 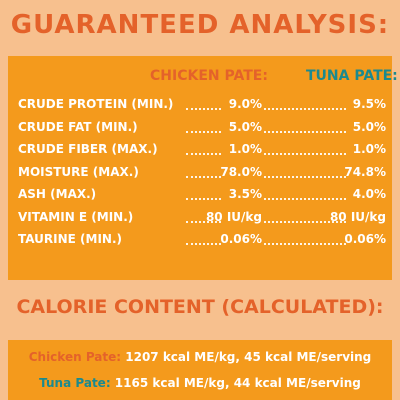 What do you see at coordinates (76, 216) in the screenshot?
I see `nutrient-label: VITAMIN E (MIN.)` at bounding box center [76, 216].